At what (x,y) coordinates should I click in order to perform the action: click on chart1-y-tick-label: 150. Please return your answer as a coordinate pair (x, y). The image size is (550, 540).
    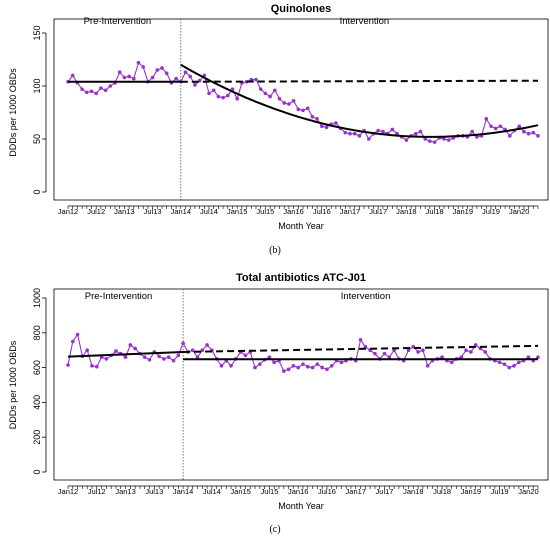
    Looking at the image, I should click on (37, 32).